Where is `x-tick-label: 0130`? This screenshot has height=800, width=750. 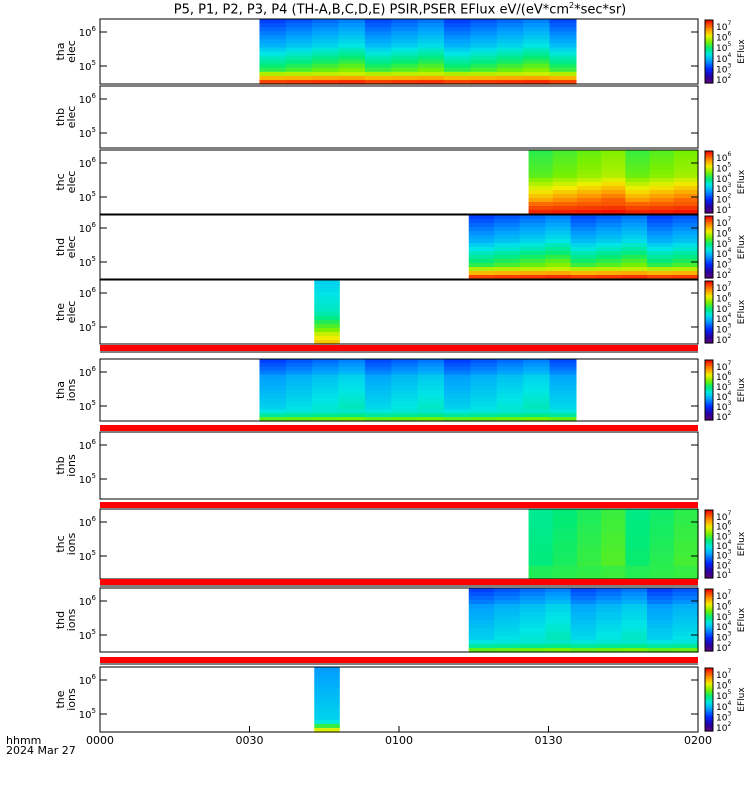
x-tick-label: 0130 is located at coordinates (549, 740).